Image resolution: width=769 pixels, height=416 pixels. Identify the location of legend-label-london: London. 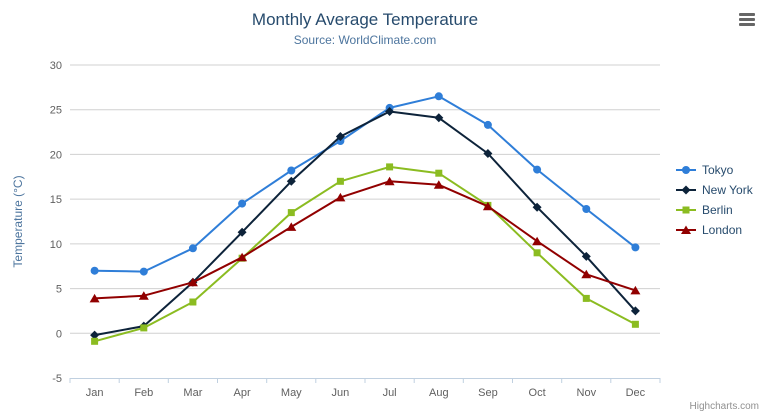
(722, 230).